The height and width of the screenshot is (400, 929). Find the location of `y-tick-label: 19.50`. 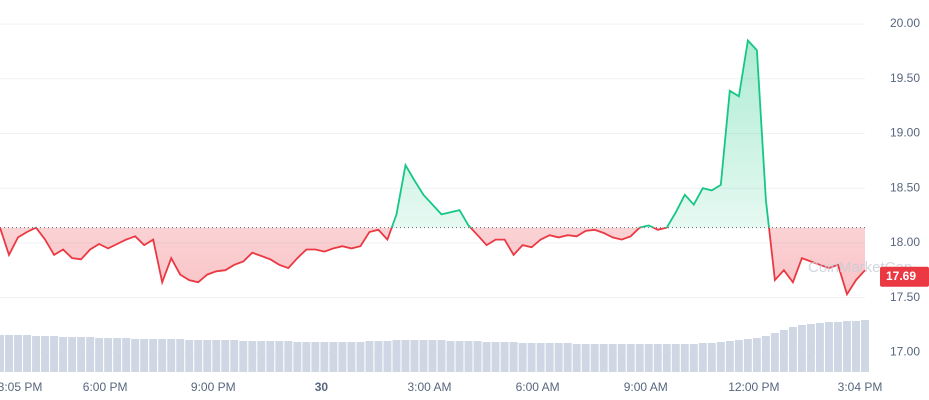

y-tick-label: 19.50 is located at coordinates (905, 78).